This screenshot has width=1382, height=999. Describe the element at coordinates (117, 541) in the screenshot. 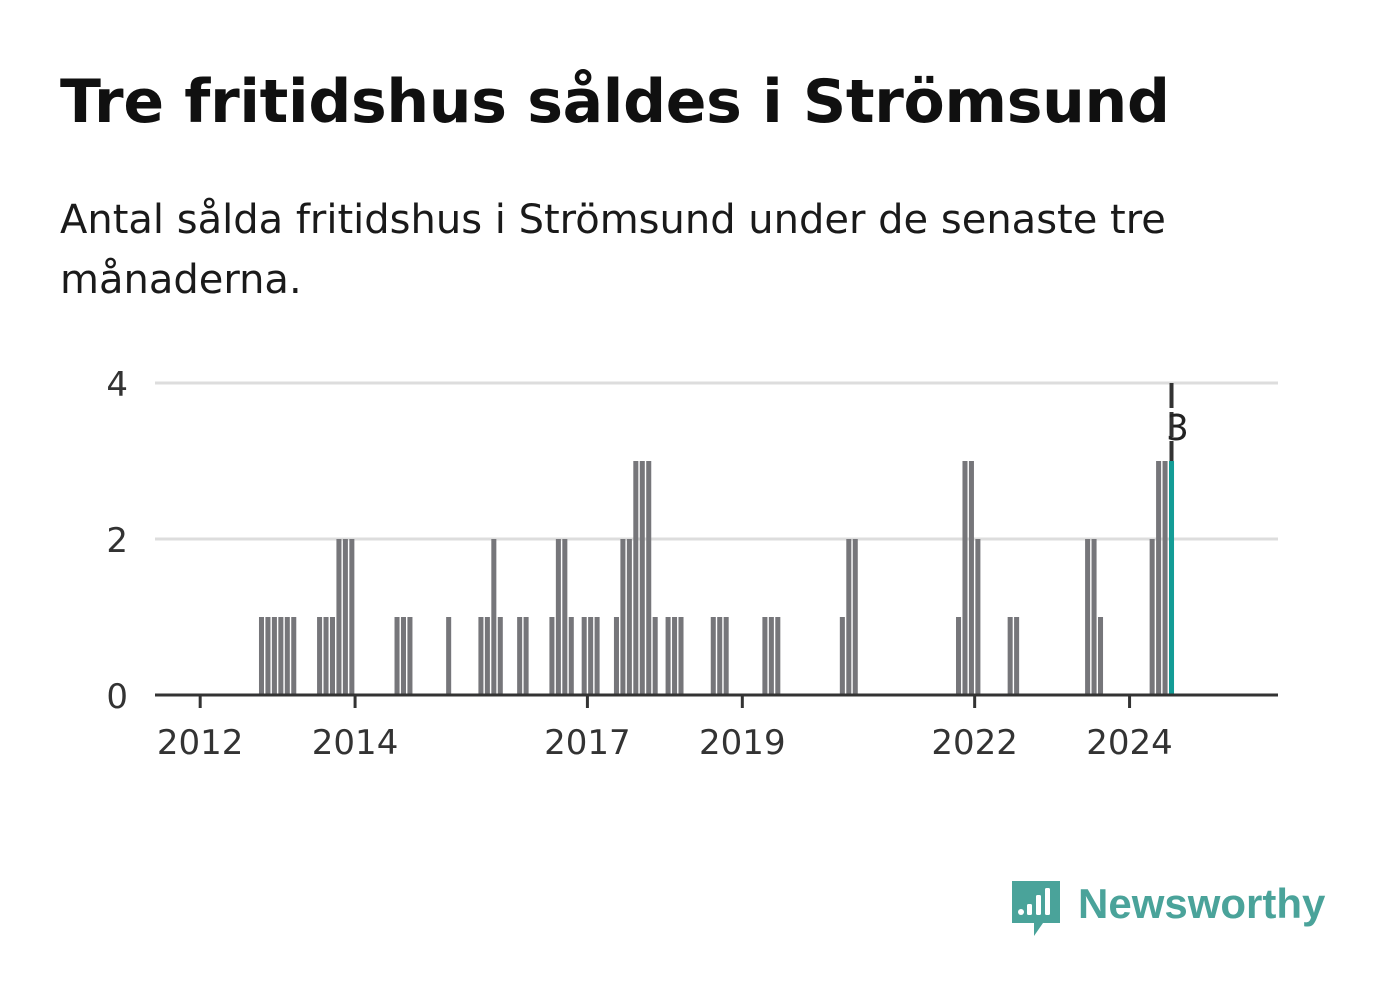

I see `y-tick-label: 2` at that location.